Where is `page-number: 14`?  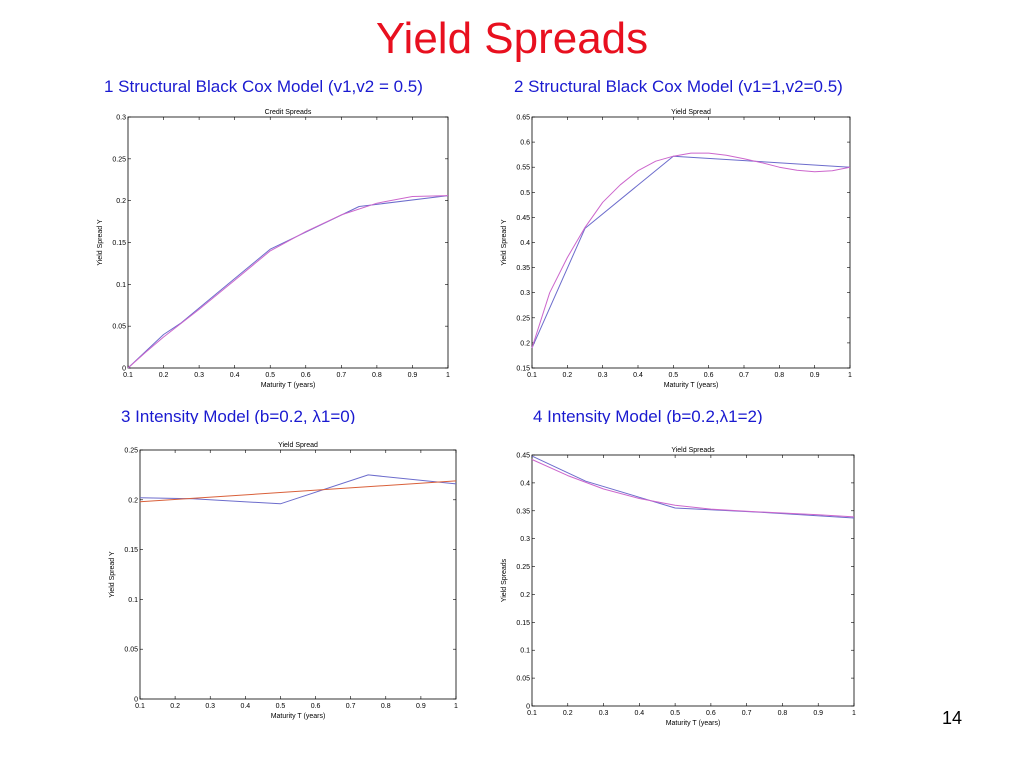
page-number: 14 is located at coordinates (951, 718).